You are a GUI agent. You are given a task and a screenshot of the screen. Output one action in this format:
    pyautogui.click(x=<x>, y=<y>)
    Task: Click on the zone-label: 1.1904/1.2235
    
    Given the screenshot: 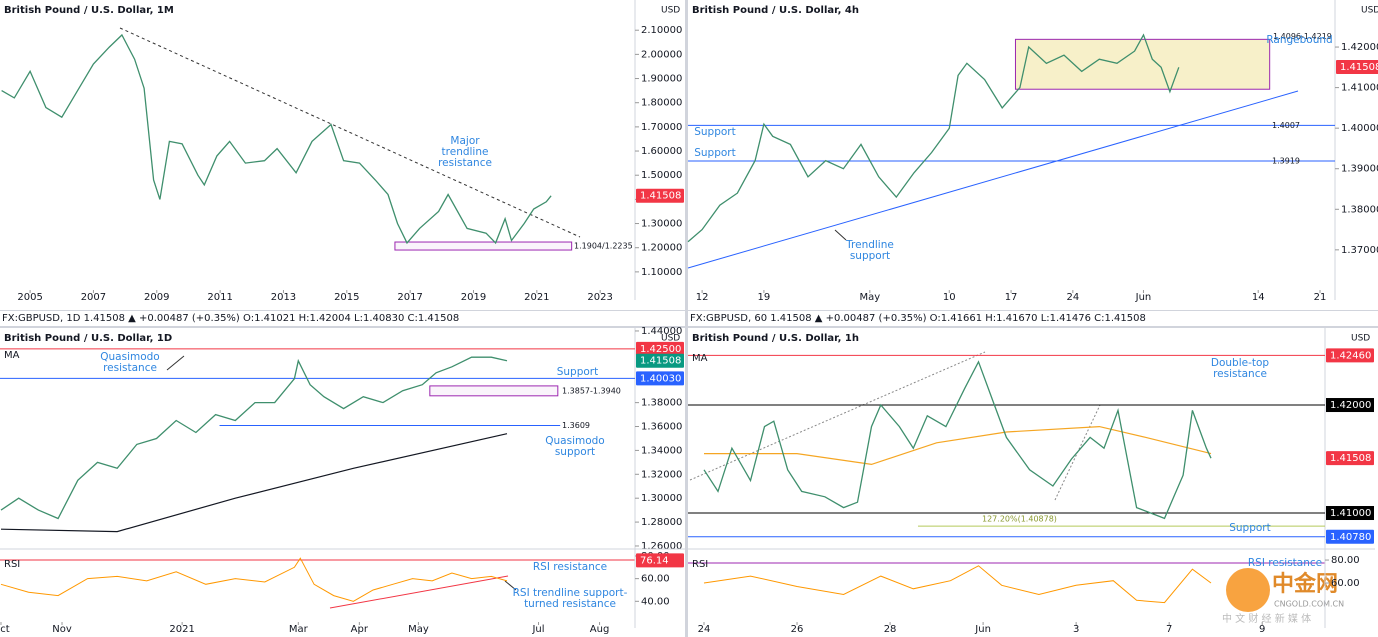 What is the action you would take?
    pyautogui.click(x=603, y=246)
    